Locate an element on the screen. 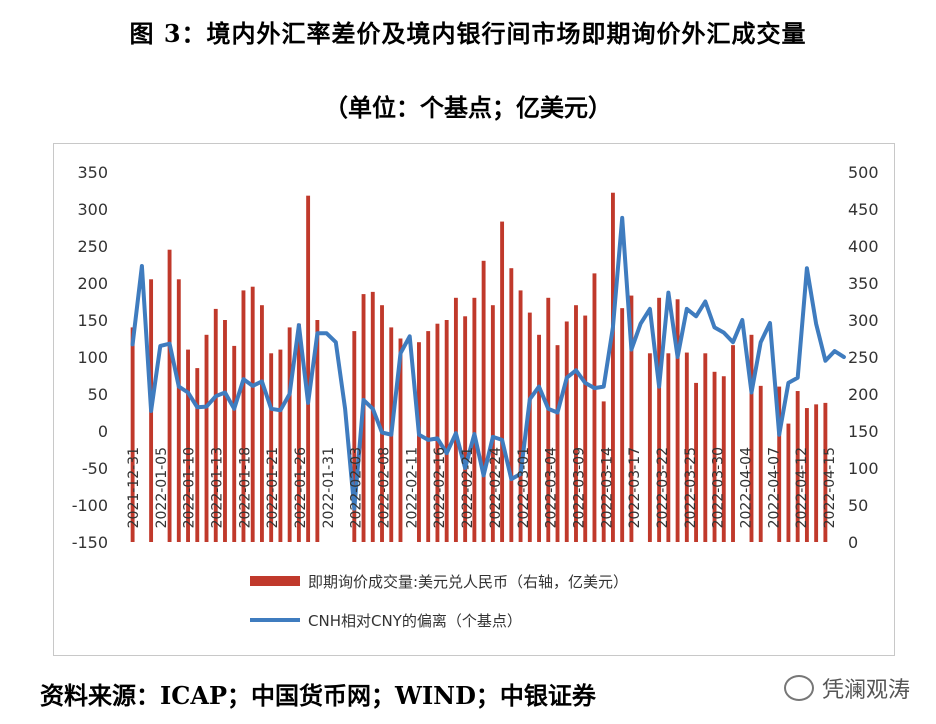  left-axis: -150 -100 -50 0 50 100 150 200 250 300 350 is located at coordinates (90, 357).